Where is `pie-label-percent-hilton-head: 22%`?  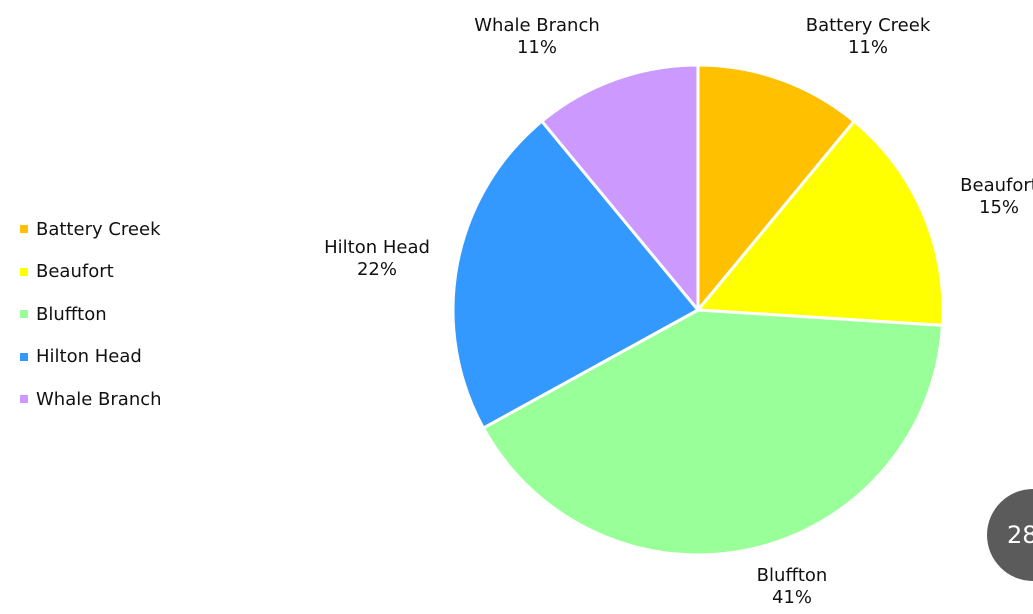 pie-label-percent-hilton-head: 22% is located at coordinates (376, 269).